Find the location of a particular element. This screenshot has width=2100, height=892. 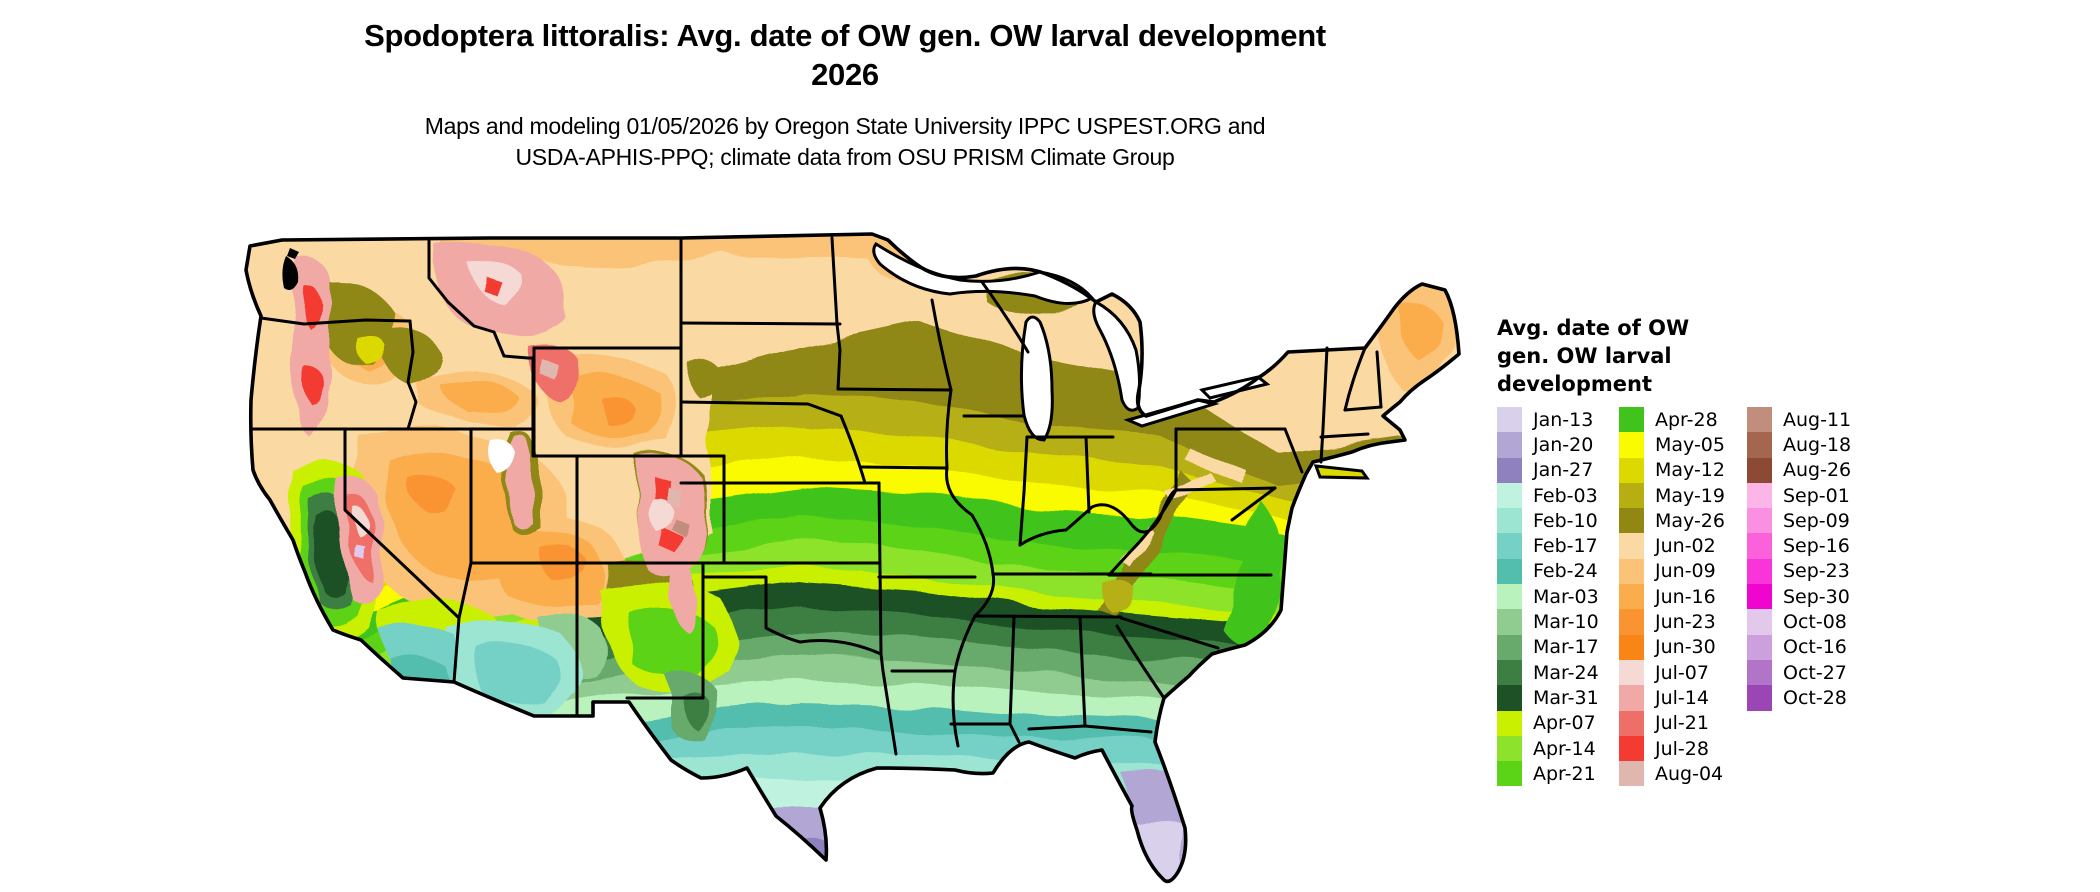

legend-entry: Jun-16 is located at coordinates (1672, 597).